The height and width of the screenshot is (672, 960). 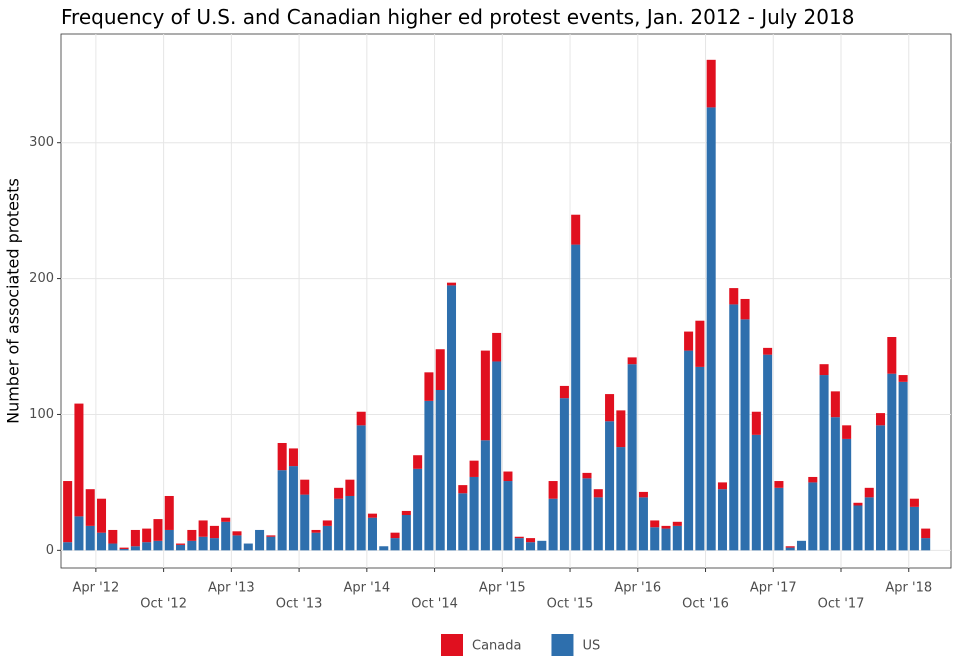 What do you see at coordinates (231, 588) in the screenshot?
I see `x-tick-label: Apr '13` at bounding box center [231, 588].